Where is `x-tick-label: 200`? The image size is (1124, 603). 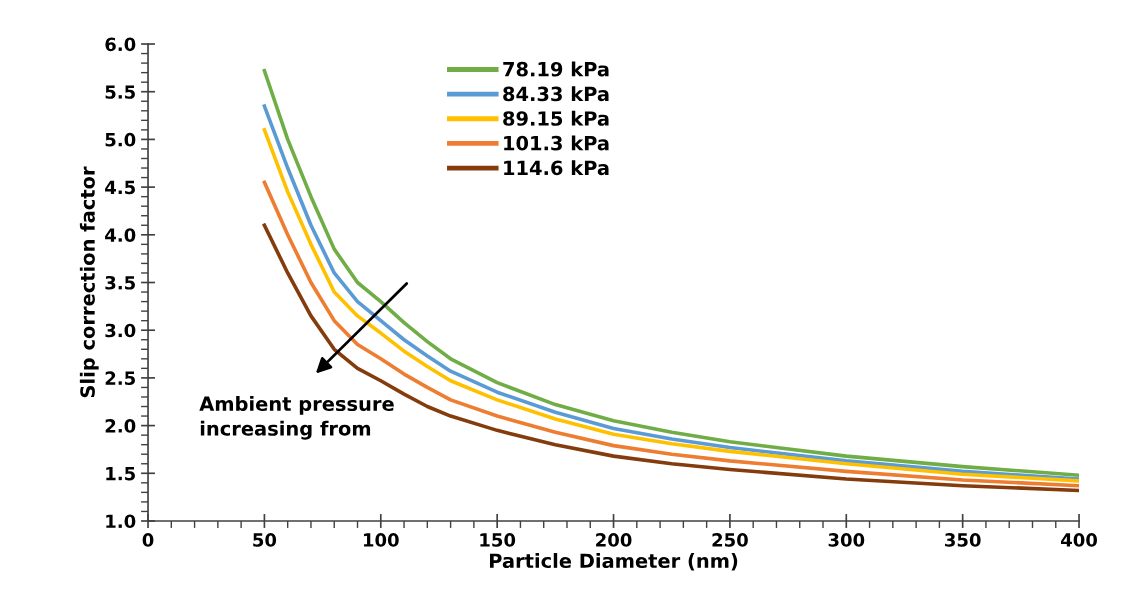
x-tick-label: 200 is located at coordinates (614, 540).